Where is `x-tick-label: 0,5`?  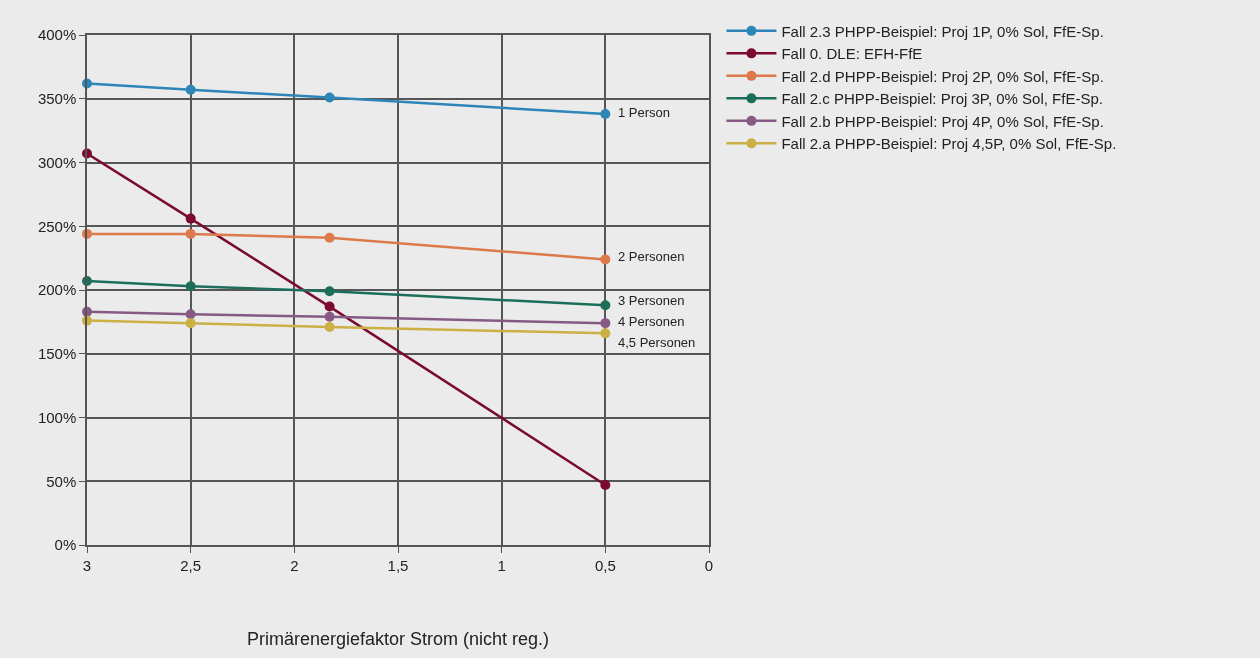 x-tick-label: 0,5 is located at coordinates (605, 565).